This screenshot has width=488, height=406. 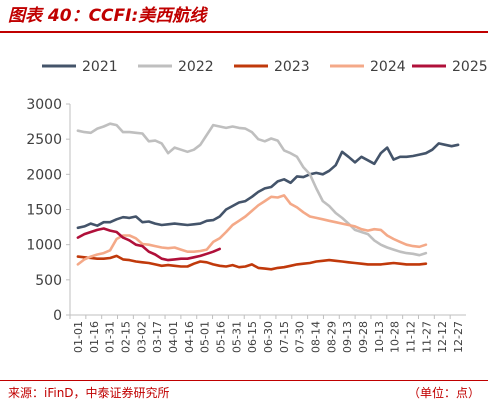 What do you see at coordinates (189, 337) in the screenshot?
I see `x-tick-label: 04-16` at bounding box center [189, 337].